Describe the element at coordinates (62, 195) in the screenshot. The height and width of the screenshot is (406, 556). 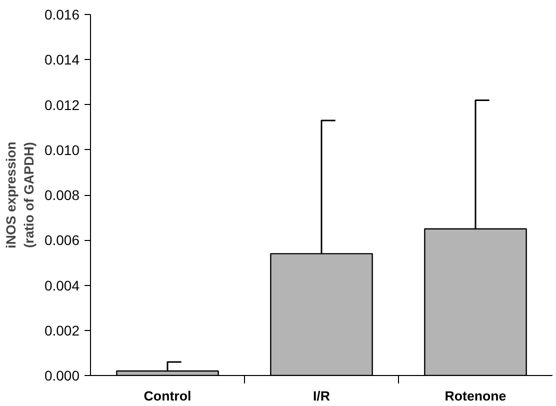
I see `y-tick-label: 0.008` at that location.